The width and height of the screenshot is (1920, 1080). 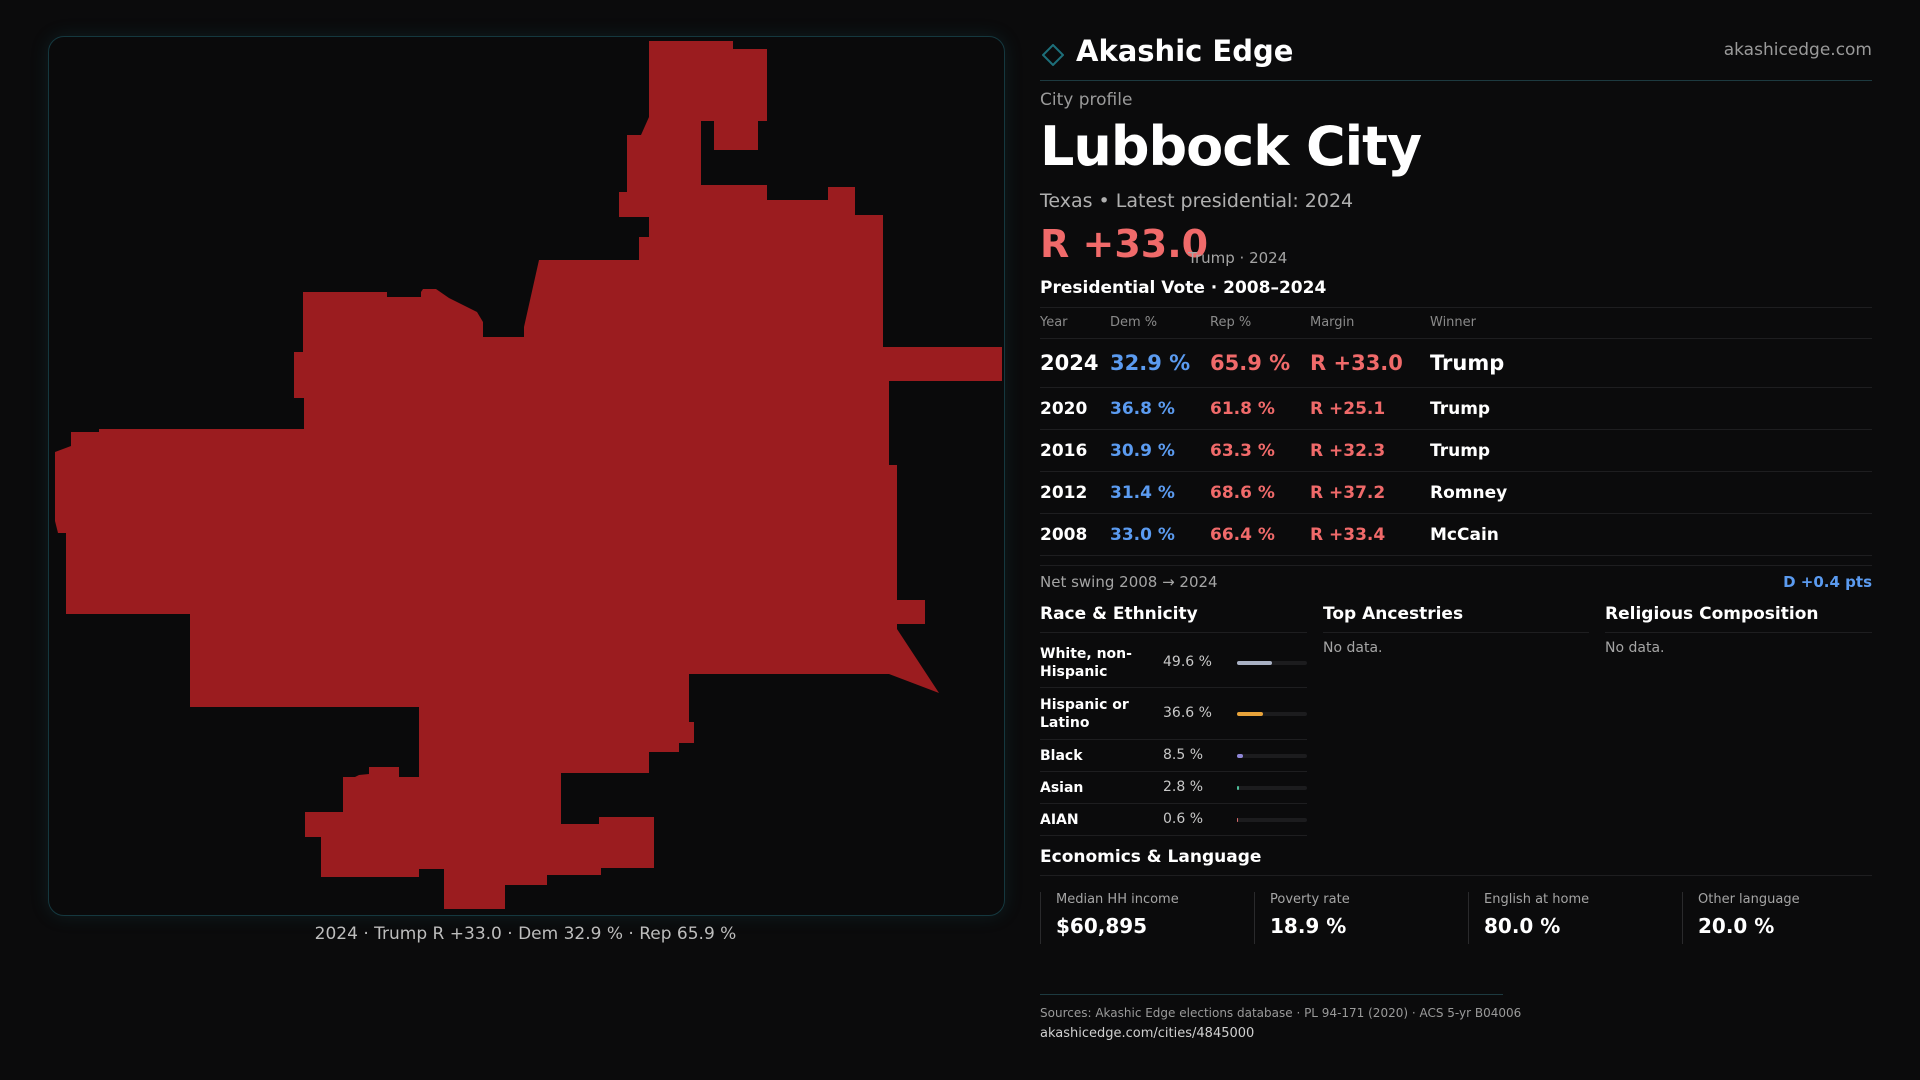 I want to click on race-label: Hispanic or Latino, so click(x=1084, y=714).